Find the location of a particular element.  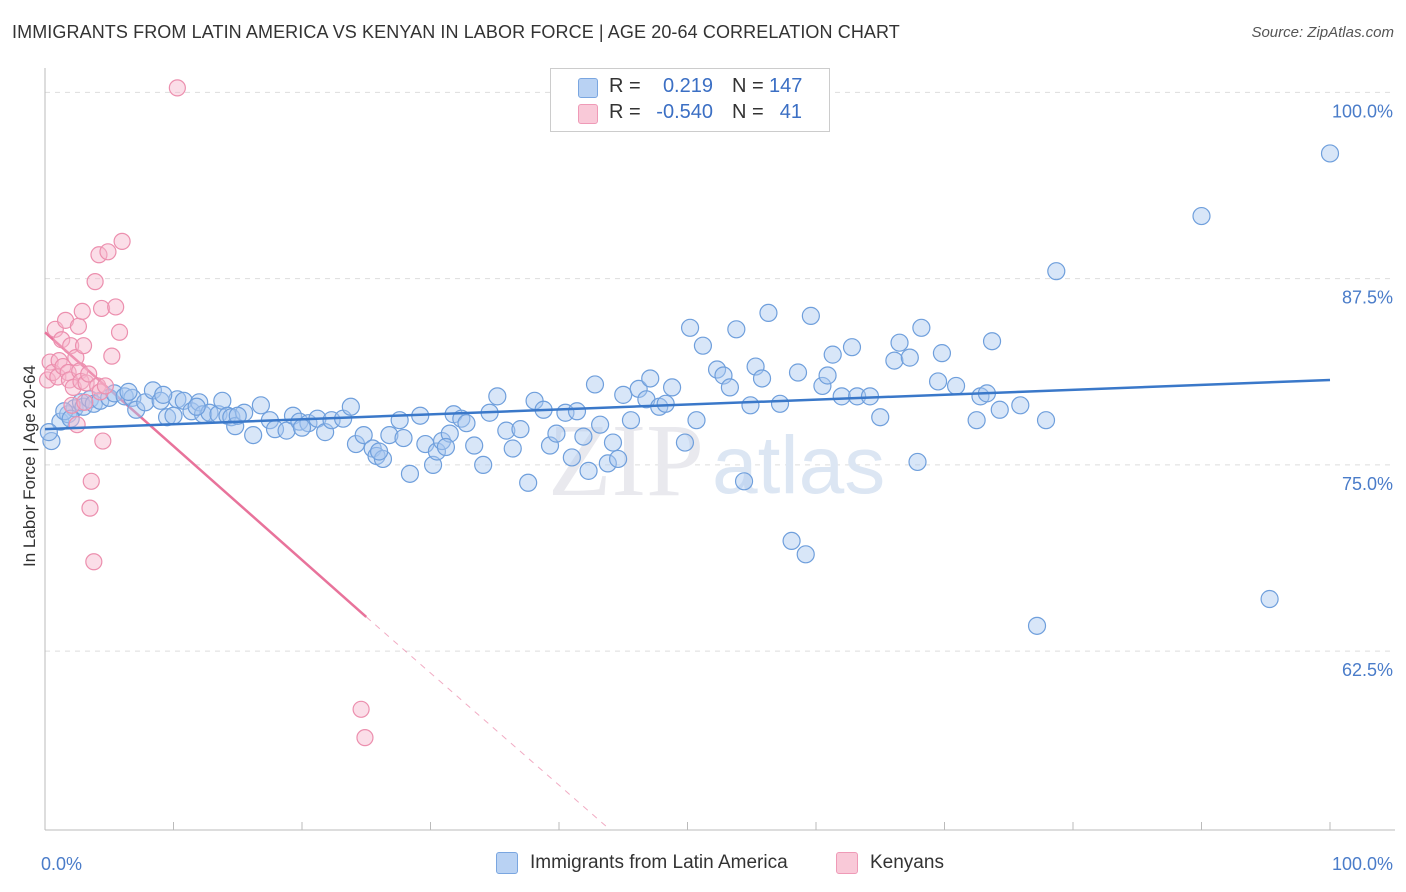

legend-label: Immigrants from Latin America is located at coordinates (659, 862).